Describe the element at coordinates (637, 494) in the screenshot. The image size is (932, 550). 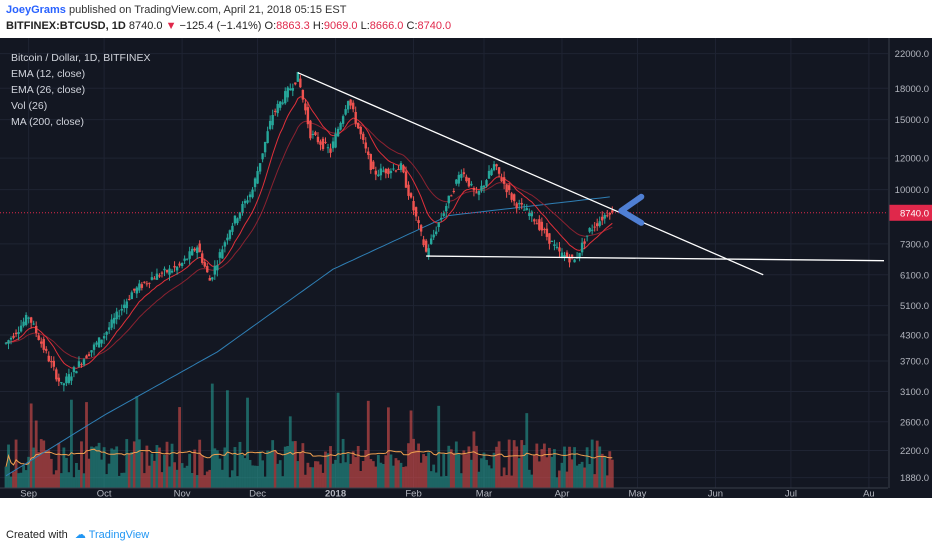
I see `x-tick-label: May` at that location.